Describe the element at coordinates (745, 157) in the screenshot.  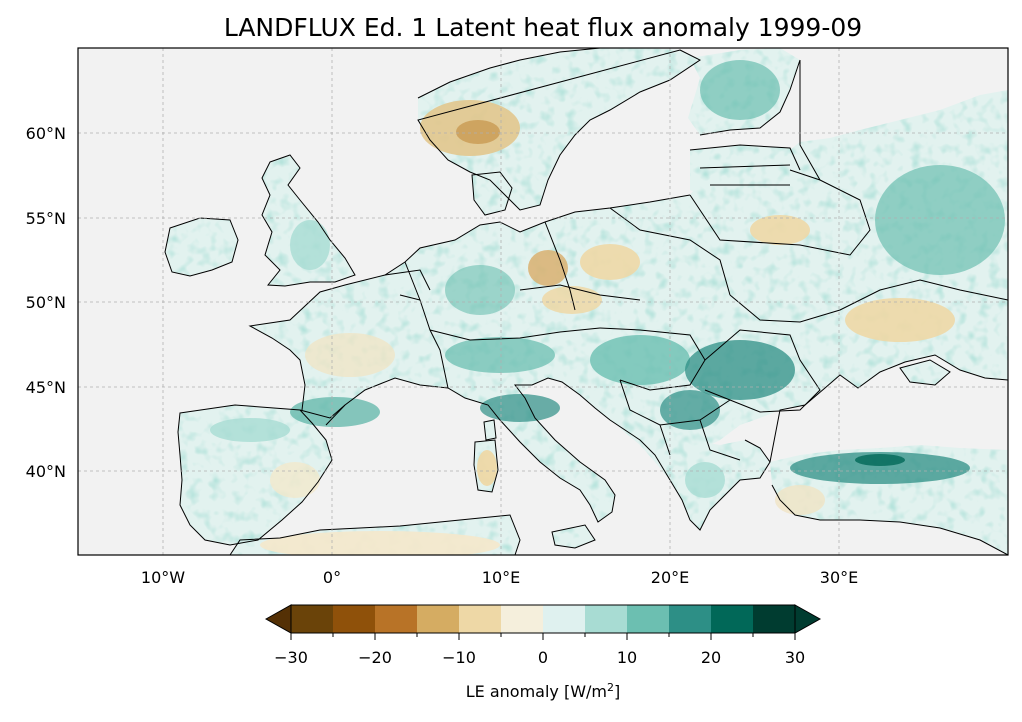
I see `coastline-baltics` at that location.